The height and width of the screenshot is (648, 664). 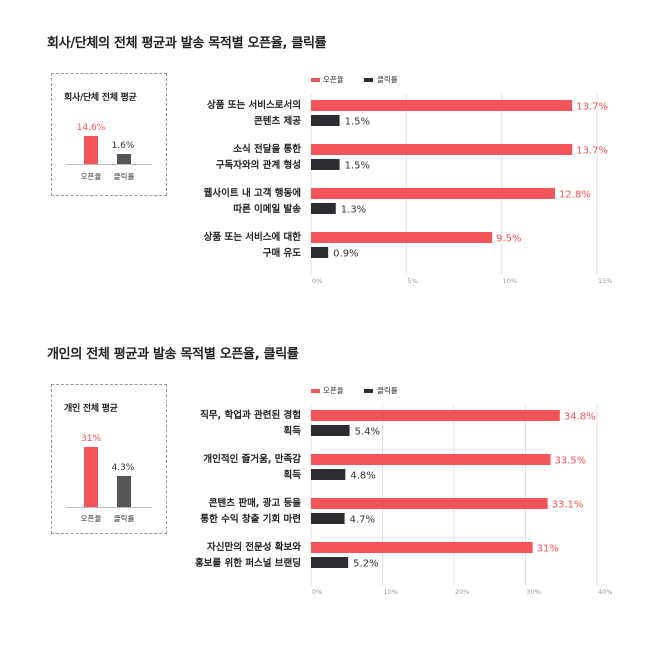 I want to click on x-tick-label: 15%, so click(x=605, y=281).